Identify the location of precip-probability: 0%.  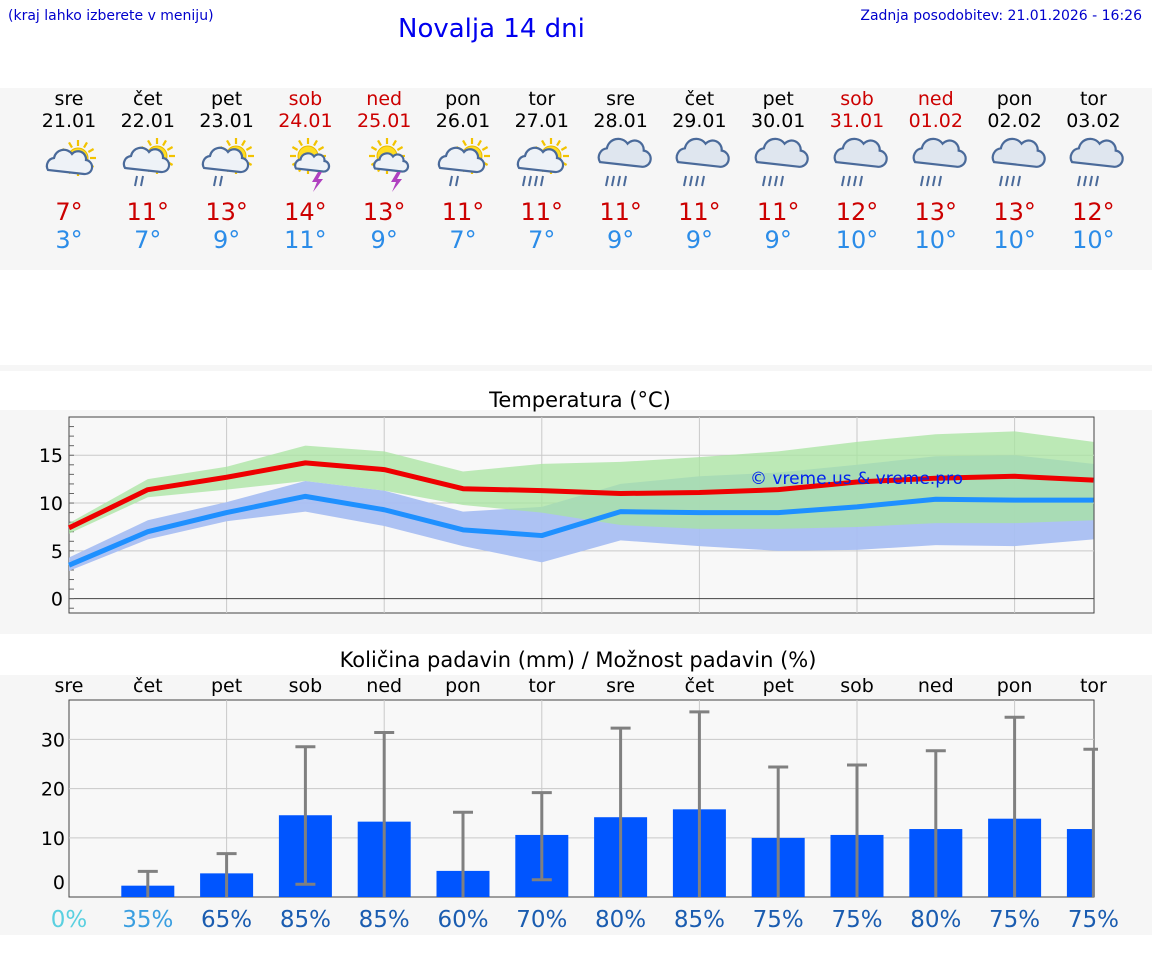
(69, 920).